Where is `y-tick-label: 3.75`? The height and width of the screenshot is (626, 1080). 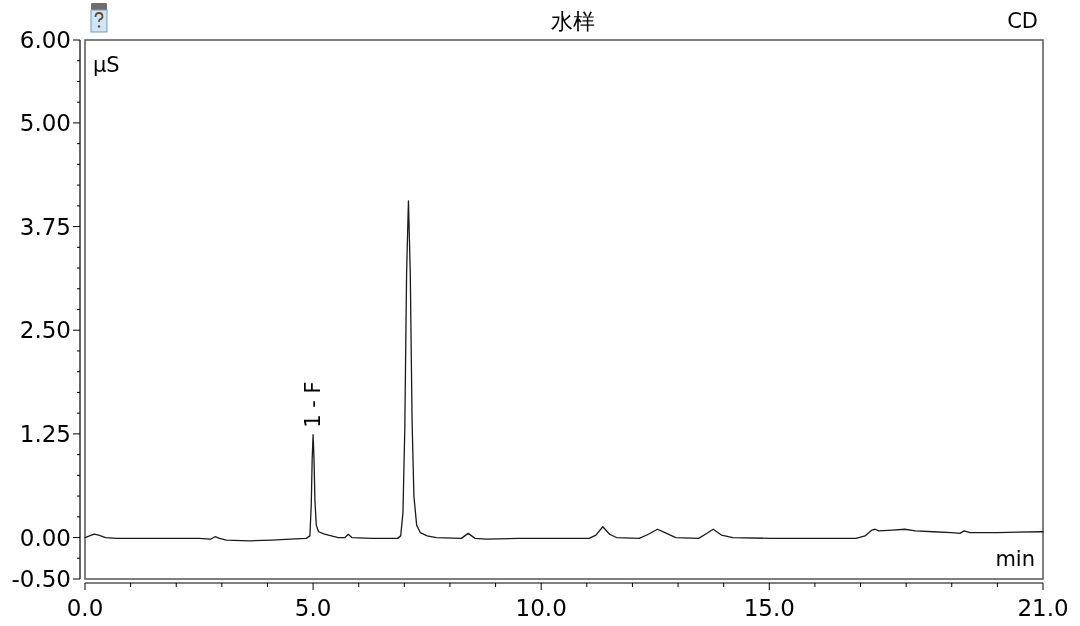
y-tick-label: 3.75 is located at coordinates (45, 226).